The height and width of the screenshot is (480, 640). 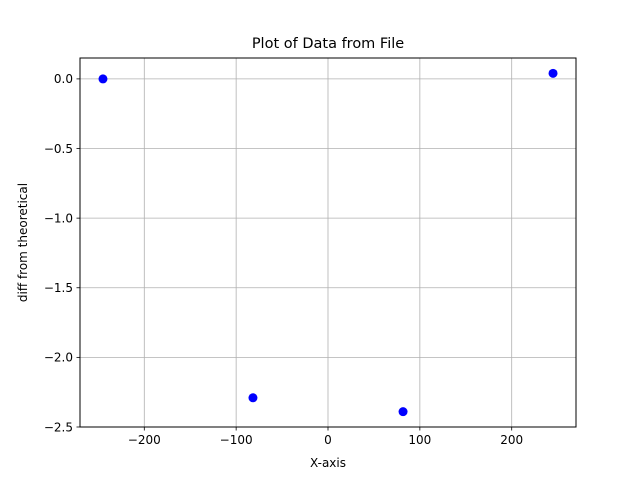 I want to click on y-tick-label: −2.0, so click(x=58, y=358).